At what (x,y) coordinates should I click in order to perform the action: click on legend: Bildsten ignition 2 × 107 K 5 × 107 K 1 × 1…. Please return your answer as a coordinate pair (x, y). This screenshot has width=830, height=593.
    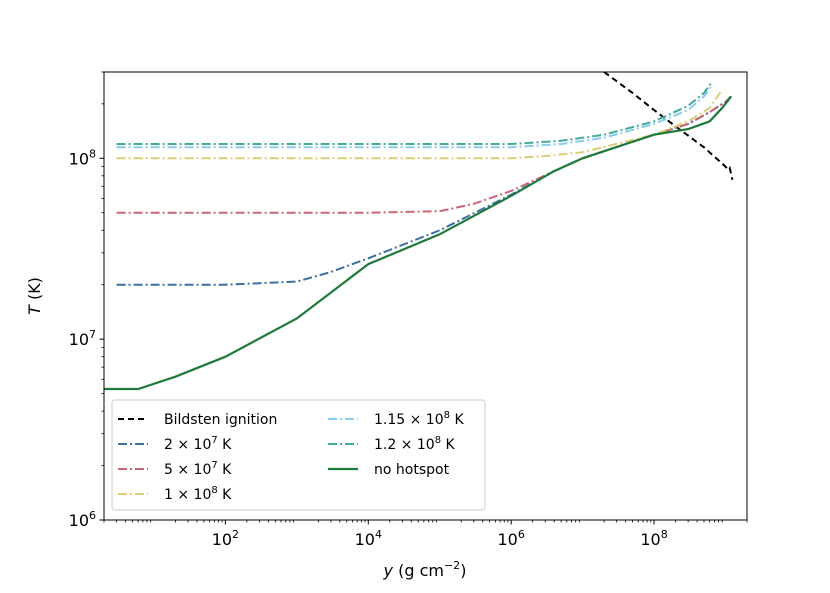
    Looking at the image, I should click on (298, 455).